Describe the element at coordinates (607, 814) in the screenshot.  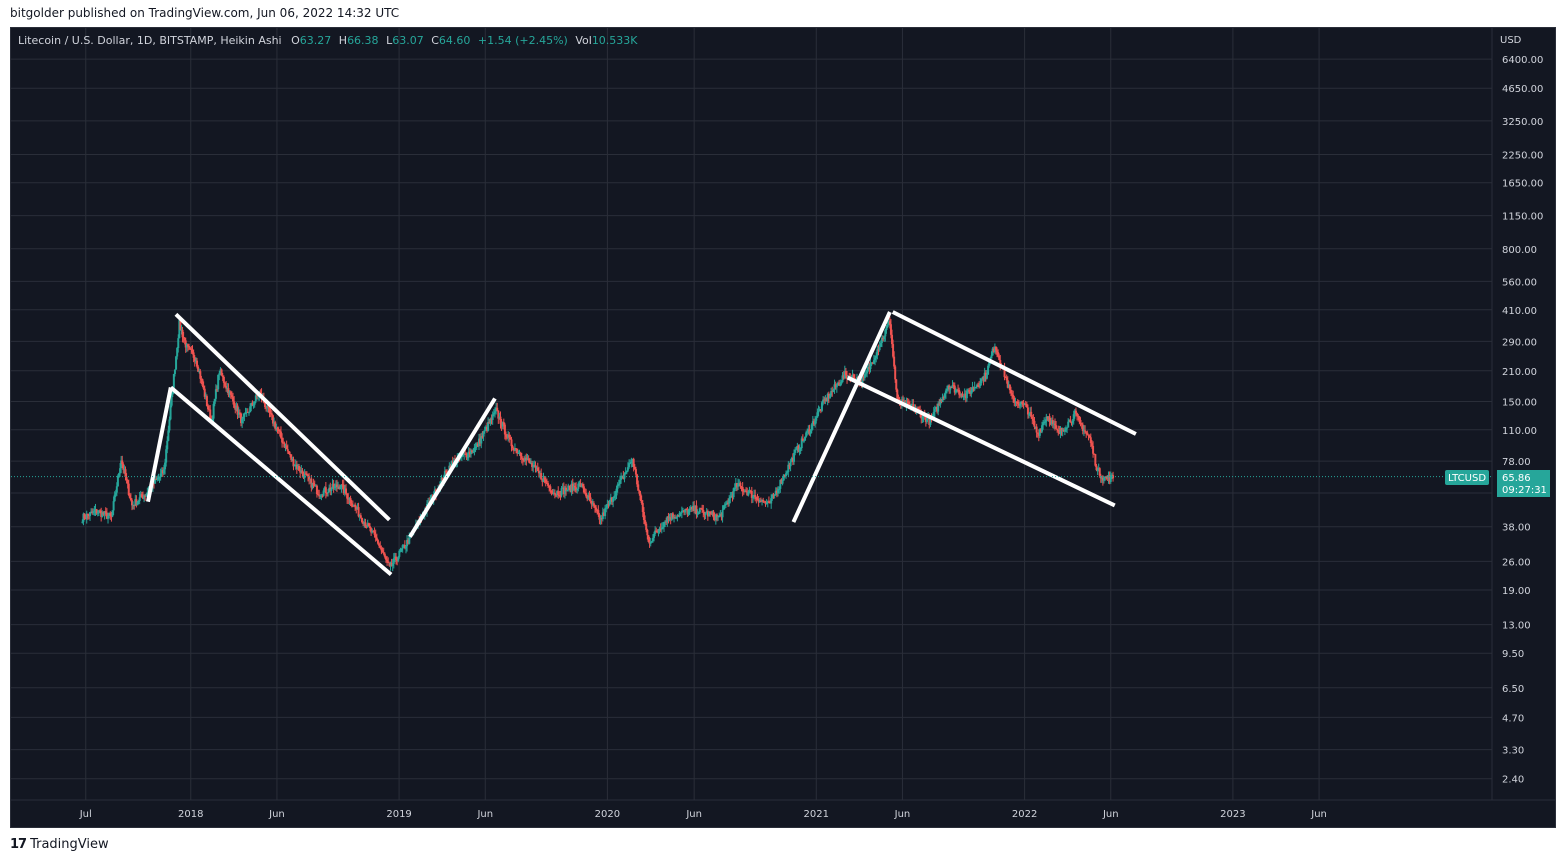
I see `time-tick-label: 2020` at that location.